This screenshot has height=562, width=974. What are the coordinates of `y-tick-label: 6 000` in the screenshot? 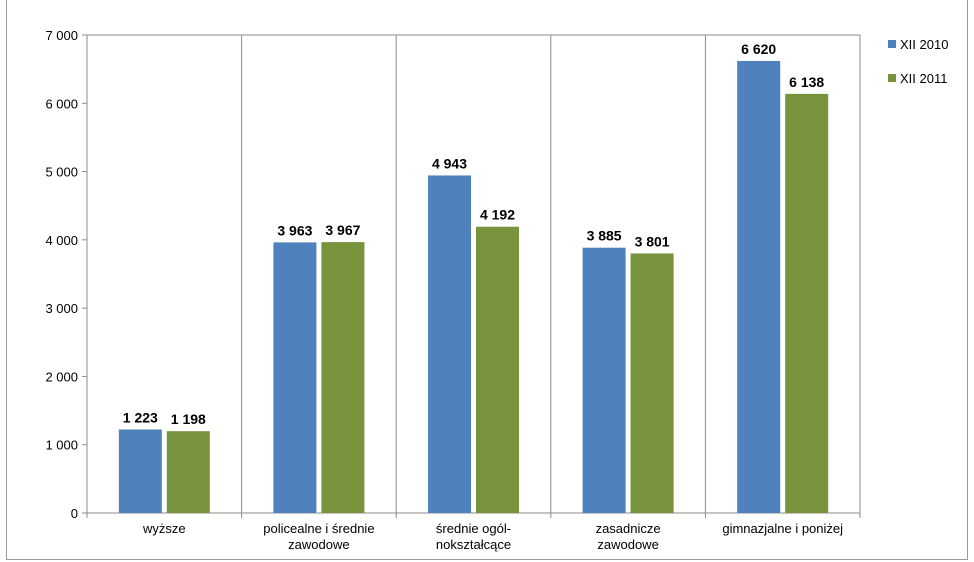 It's located at (61, 103).